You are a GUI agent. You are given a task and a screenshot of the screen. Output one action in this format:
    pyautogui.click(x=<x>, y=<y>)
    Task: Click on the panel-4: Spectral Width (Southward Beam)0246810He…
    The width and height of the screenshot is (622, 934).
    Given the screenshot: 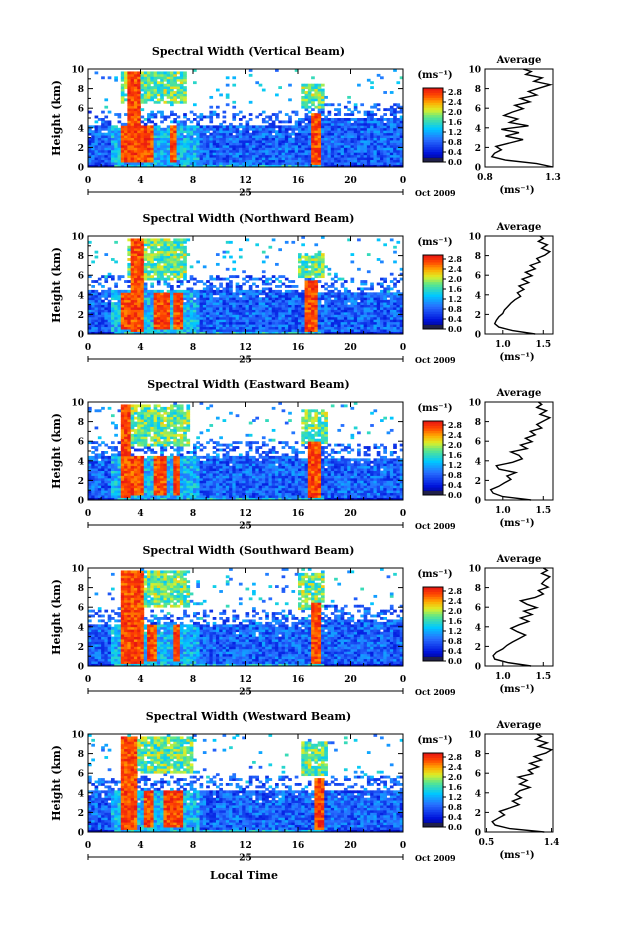 What is the action you would take?
    pyautogui.click(x=301, y=621)
    